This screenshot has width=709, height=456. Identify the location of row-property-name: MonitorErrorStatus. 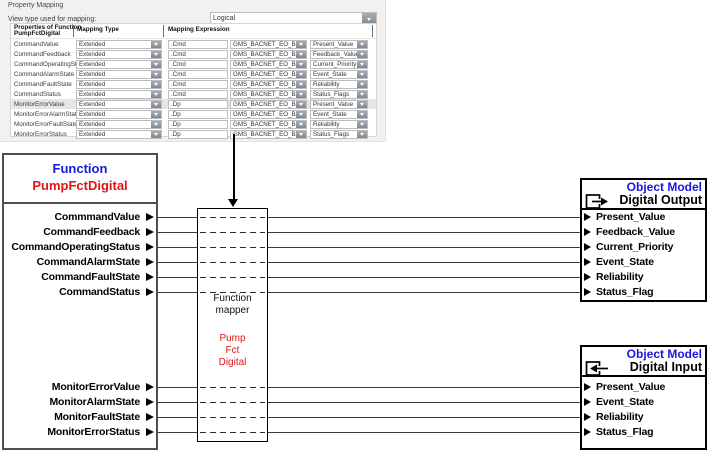
(40, 134).